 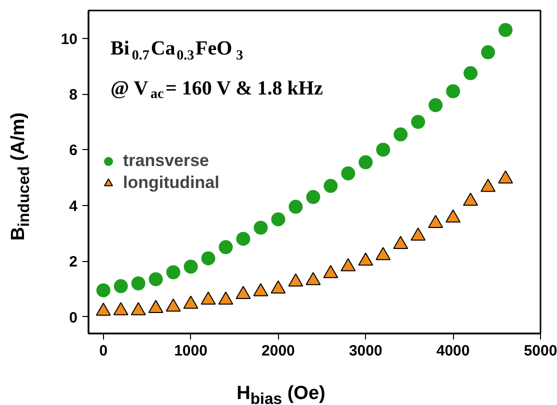 I want to click on y-tick-label: 2, so click(x=73, y=262).